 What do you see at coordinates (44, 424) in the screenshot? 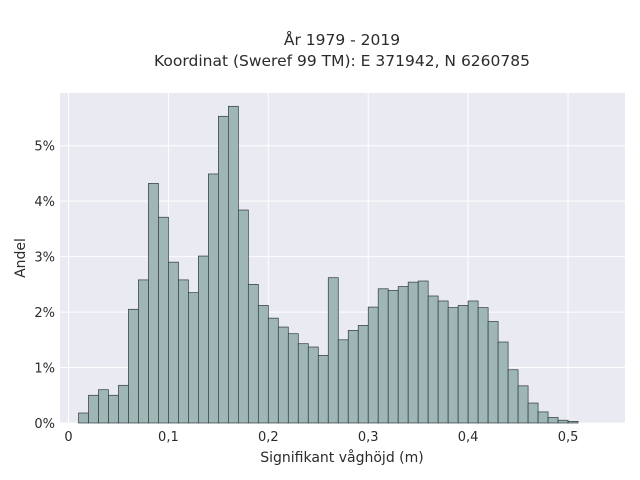
I see `y-tick-label: 0%` at bounding box center [44, 424].